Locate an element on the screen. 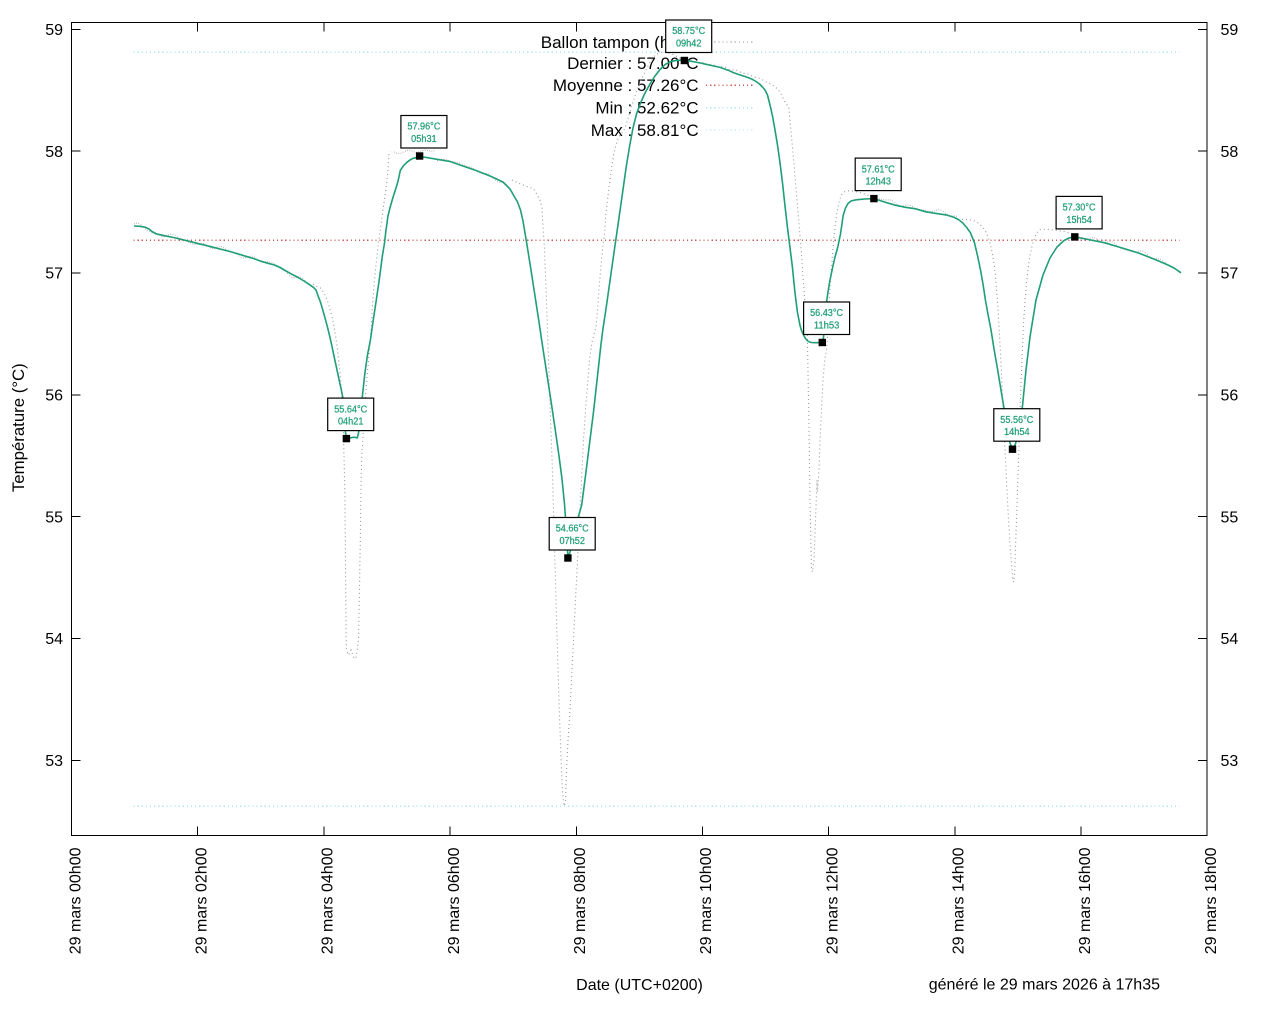  svg-text: 12h43 is located at coordinates (878, 182).